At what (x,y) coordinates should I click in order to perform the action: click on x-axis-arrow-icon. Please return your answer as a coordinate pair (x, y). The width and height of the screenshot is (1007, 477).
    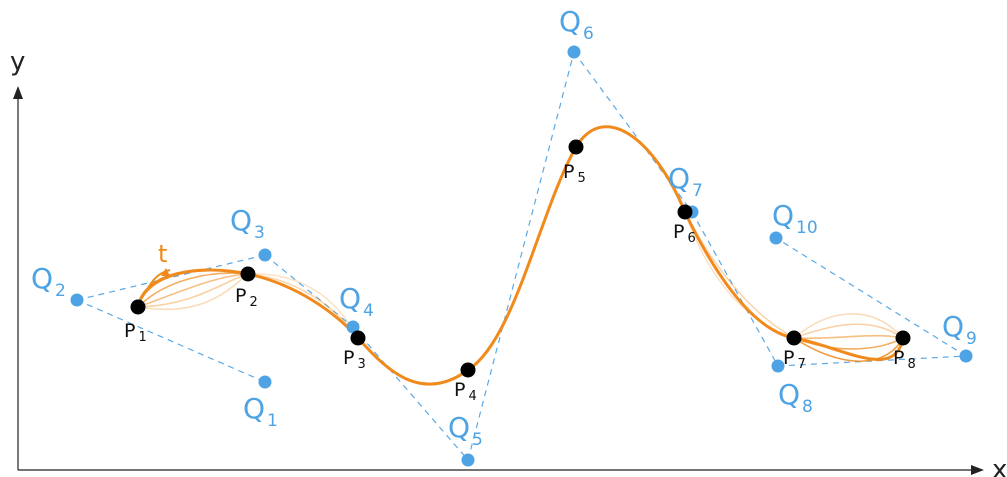
    Looking at the image, I should click on (977, 470).